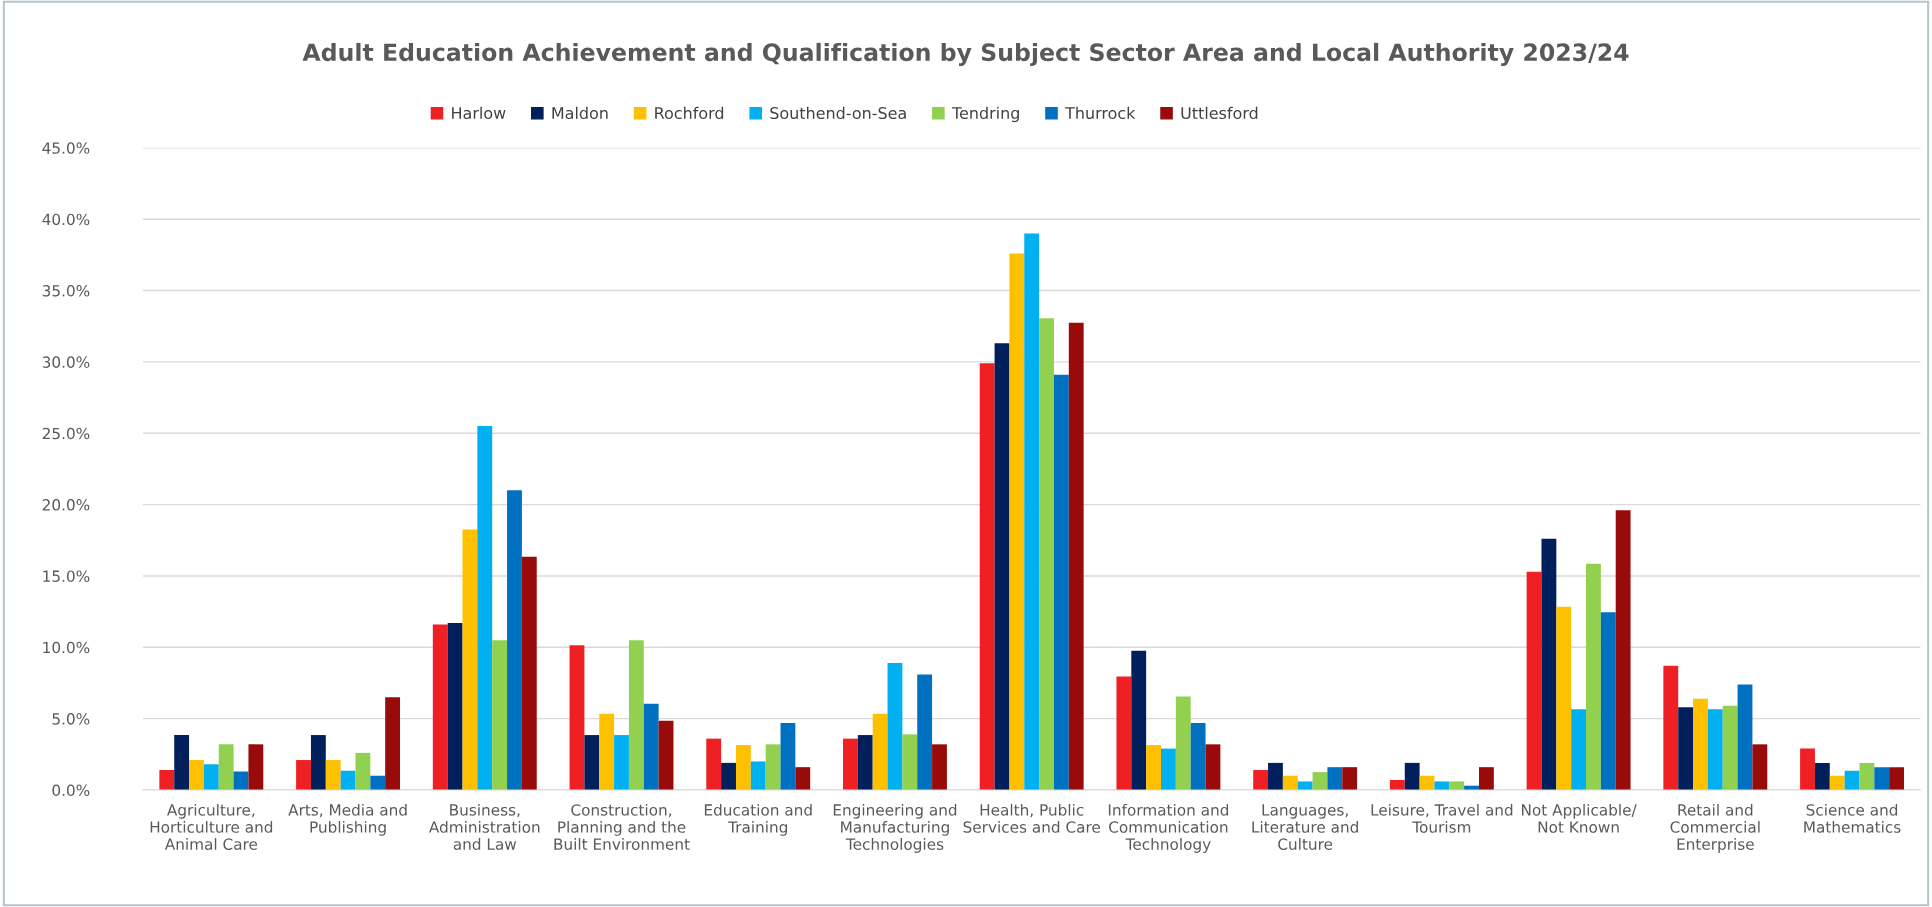 The image size is (1932, 907). I want to click on x-tick-label: Languages, Literature and Culture, so click(1305, 827).